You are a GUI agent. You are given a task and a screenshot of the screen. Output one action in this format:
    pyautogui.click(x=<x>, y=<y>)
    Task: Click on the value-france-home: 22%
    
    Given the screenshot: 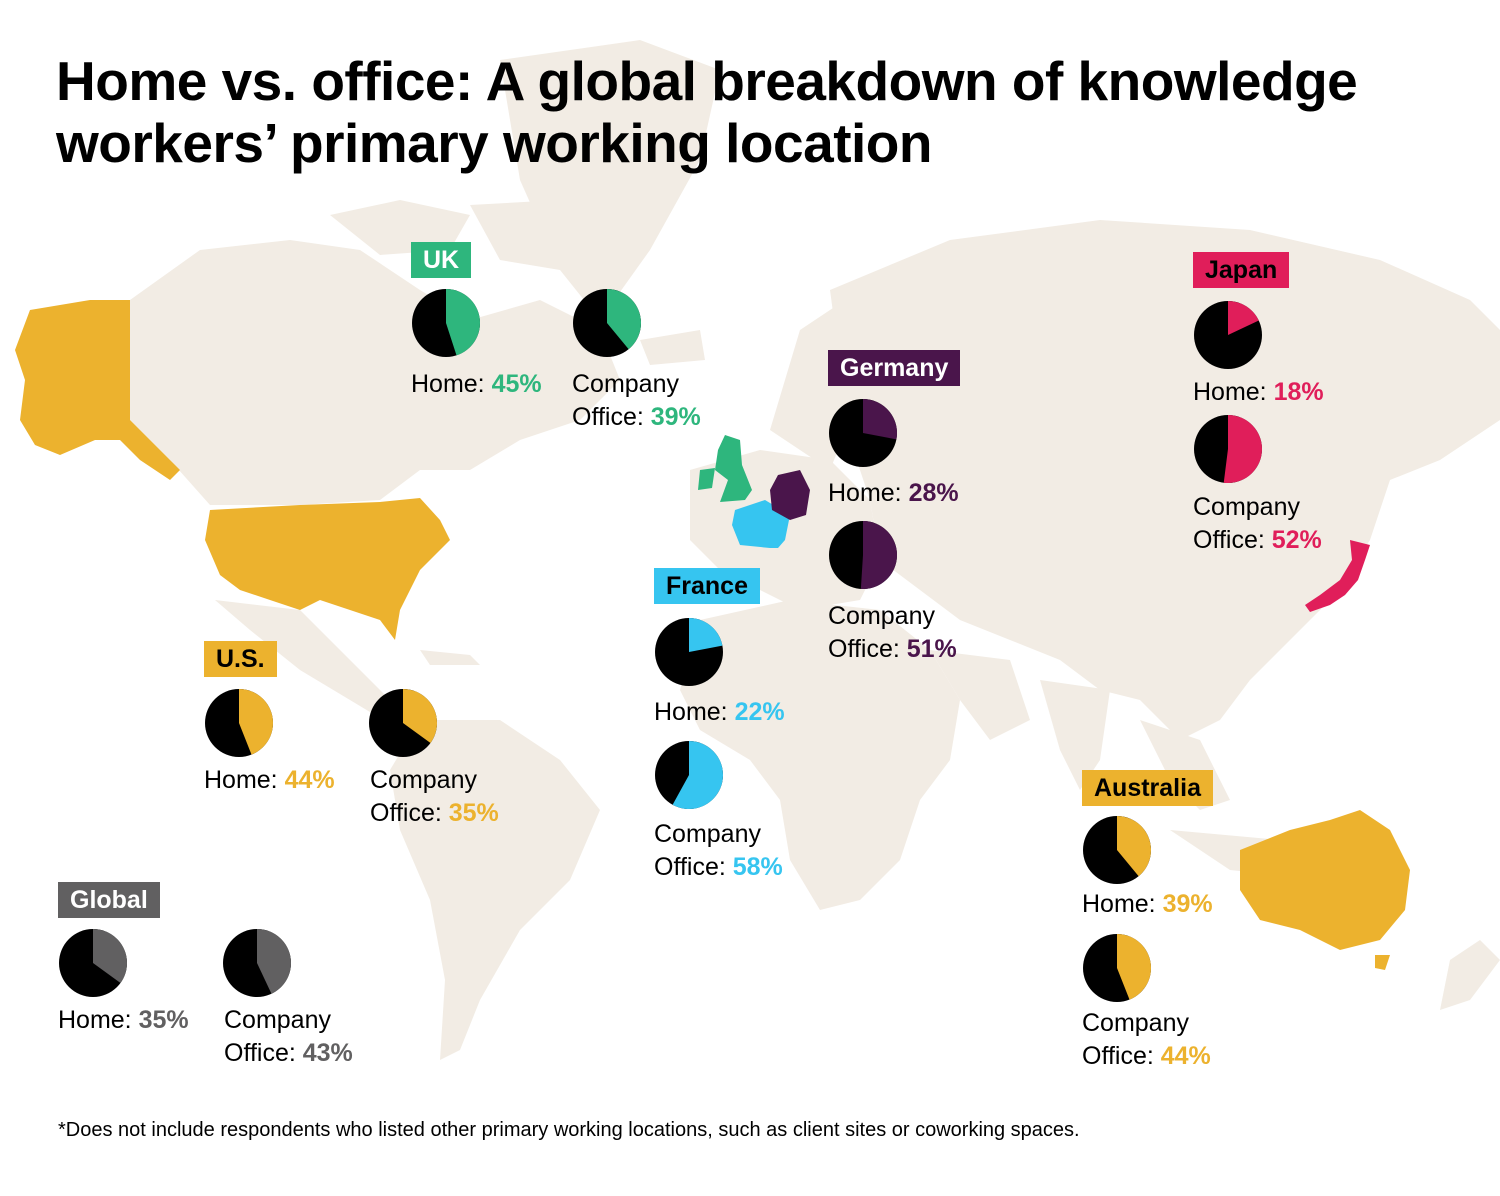 What is the action you would take?
    pyautogui.click(x=759, y=712)
    